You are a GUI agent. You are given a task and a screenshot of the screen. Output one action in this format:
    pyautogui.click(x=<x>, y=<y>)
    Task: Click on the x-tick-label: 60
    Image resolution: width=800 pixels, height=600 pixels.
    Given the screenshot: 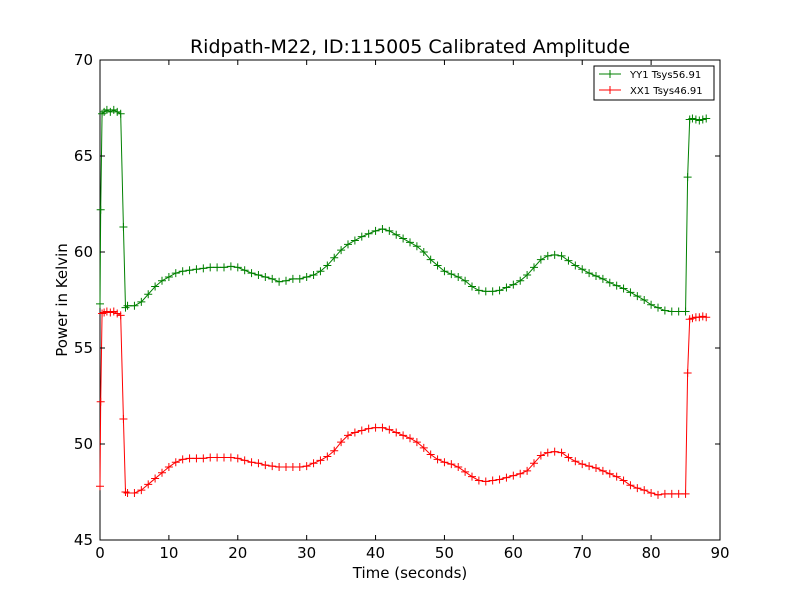 What is the action you would take?
    pyautogui.click(x=513, y=553)
    